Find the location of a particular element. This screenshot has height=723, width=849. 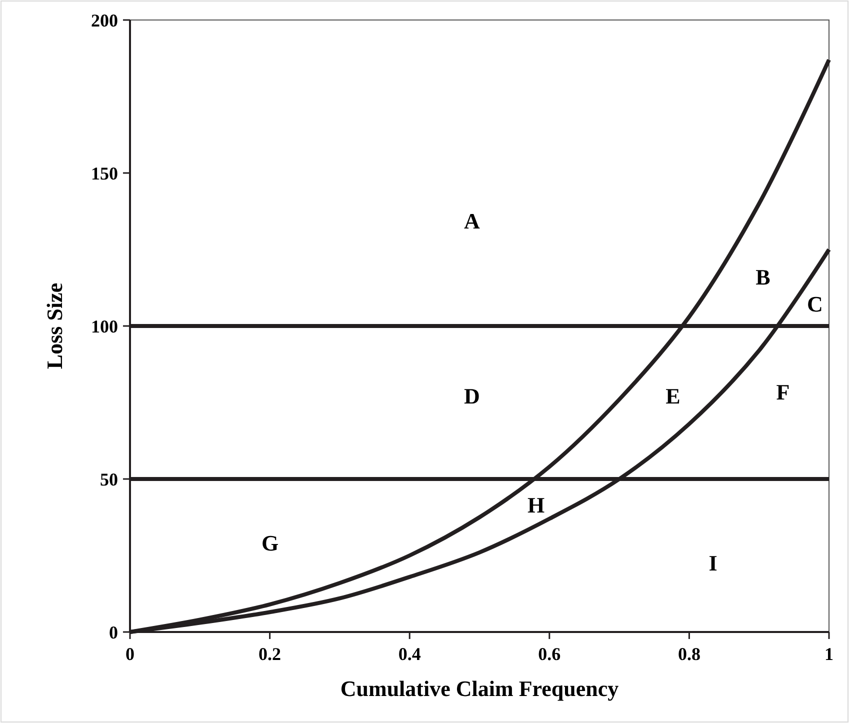

annotation: A is located at coordinates (472, 221).